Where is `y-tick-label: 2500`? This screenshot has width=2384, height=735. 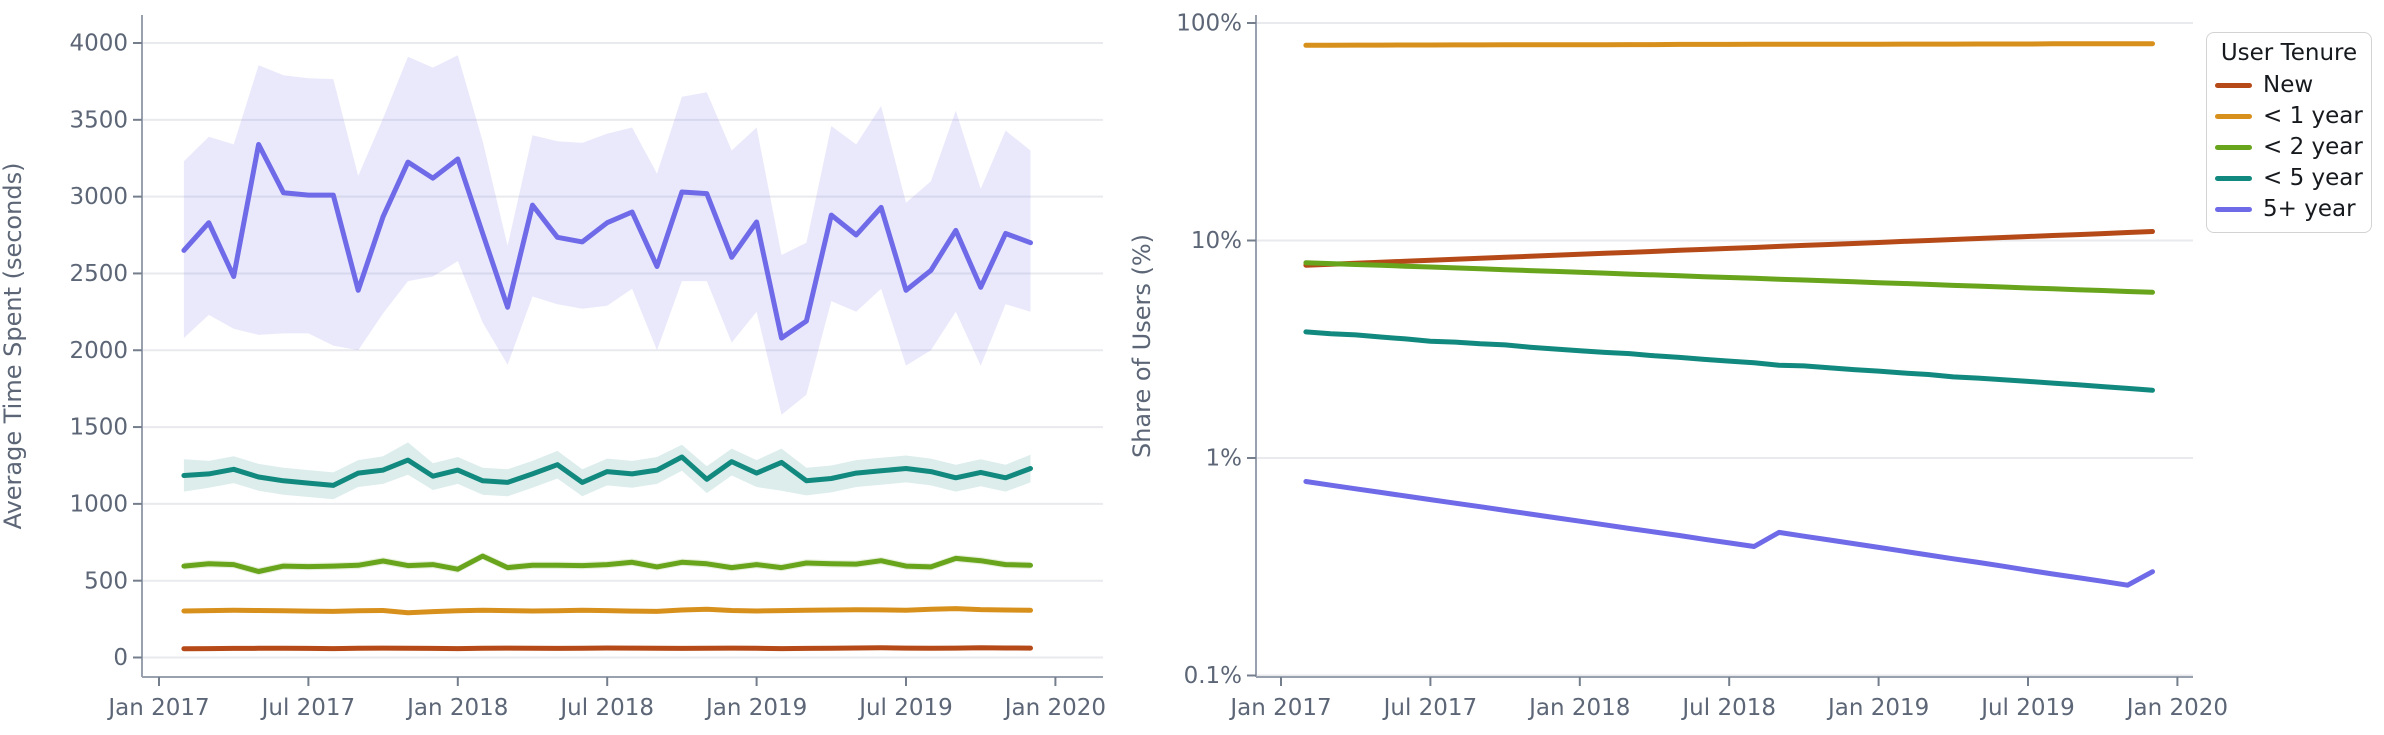 y-tick-label: 2500 is located at coordinates (98, 274).